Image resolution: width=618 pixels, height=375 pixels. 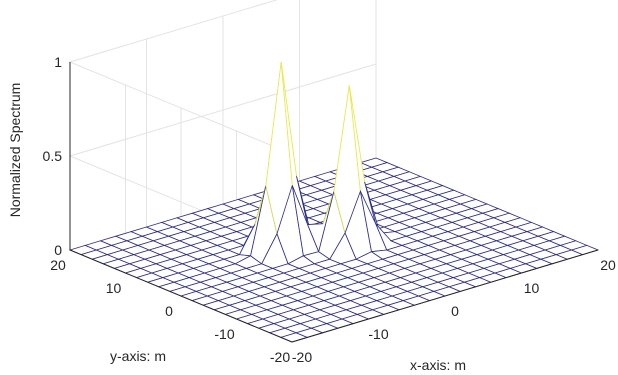 I want to click on x-tick-label: -10, so click(x=378, y=334).